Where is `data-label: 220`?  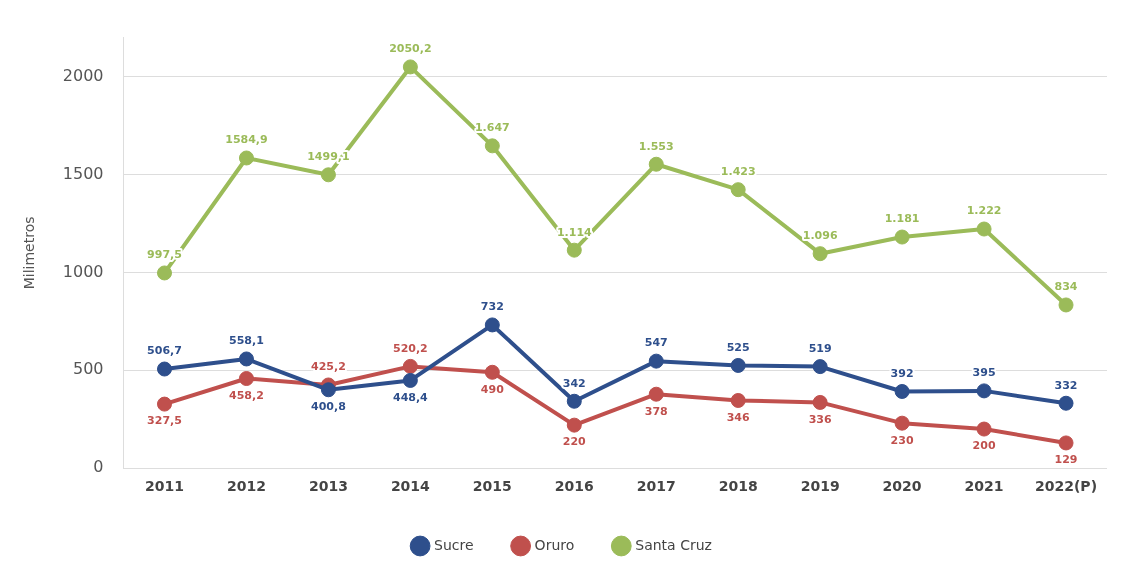 data-label: 220 is located at coordinates (574, 442).